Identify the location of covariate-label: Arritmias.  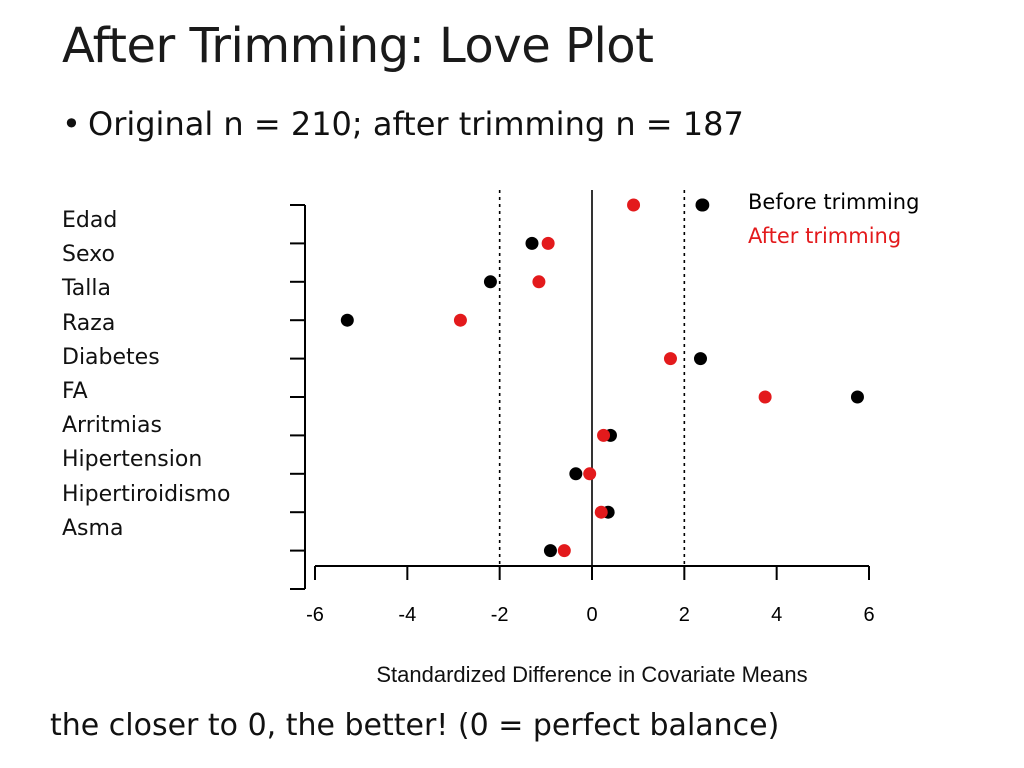
(112, 426).